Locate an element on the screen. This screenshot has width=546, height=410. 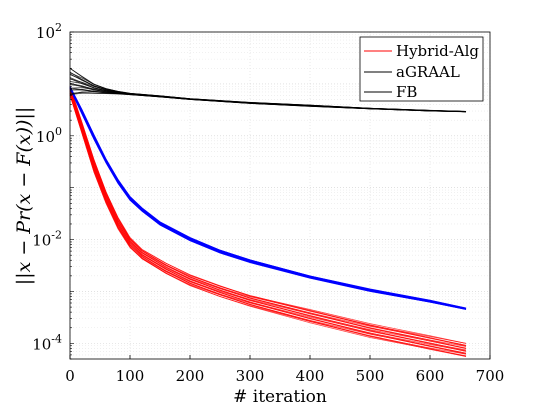
x-tick-label: 200 is located at coordinates (190, 376).